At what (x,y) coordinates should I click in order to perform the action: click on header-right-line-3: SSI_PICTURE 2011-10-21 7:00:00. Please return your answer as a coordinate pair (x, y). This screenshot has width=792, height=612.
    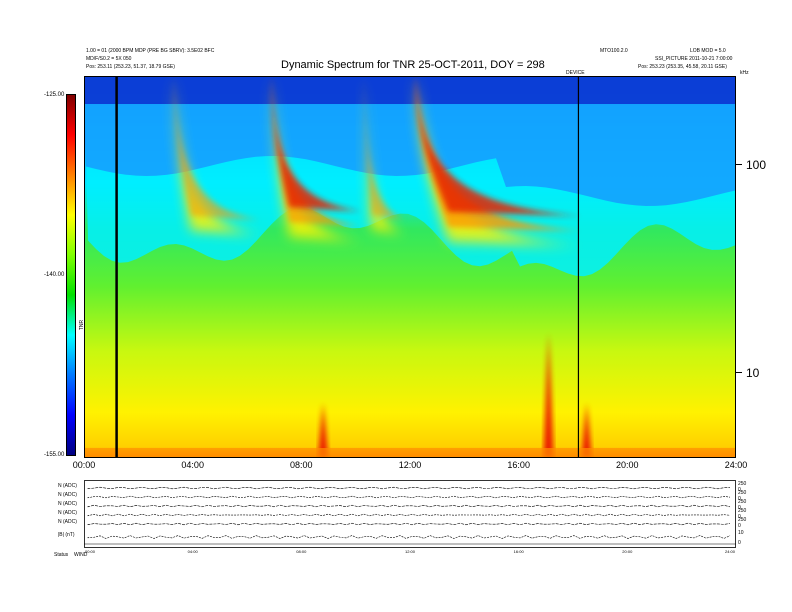
    Looking at the image, I should click on (694, 59).